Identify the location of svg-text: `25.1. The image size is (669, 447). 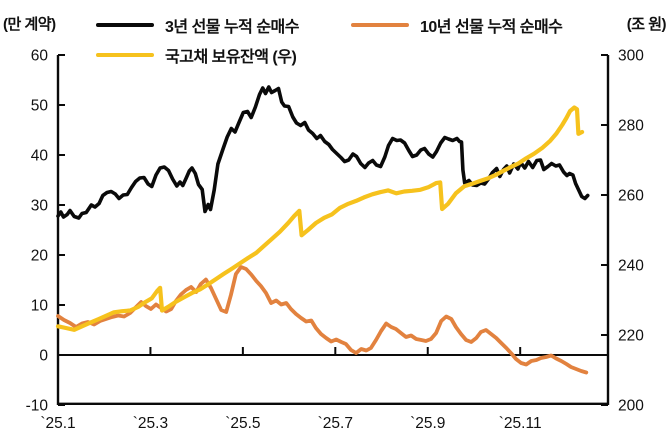
(57, 423).